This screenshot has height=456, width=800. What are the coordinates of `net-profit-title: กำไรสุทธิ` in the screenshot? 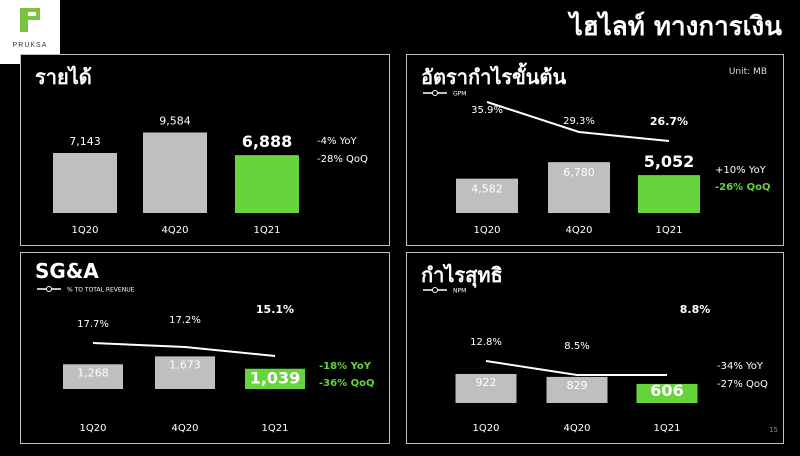 It's located at (462, 275).